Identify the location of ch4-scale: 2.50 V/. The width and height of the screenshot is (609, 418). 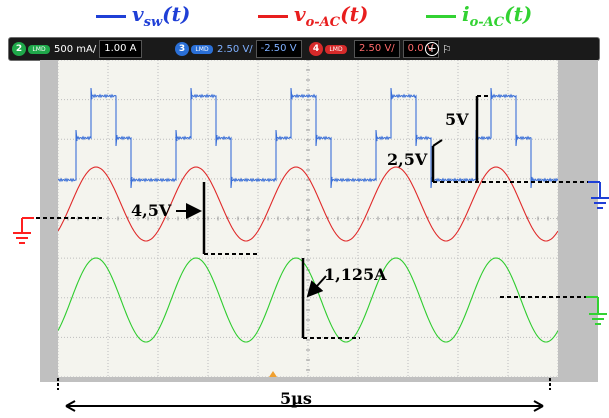
(377, 49).